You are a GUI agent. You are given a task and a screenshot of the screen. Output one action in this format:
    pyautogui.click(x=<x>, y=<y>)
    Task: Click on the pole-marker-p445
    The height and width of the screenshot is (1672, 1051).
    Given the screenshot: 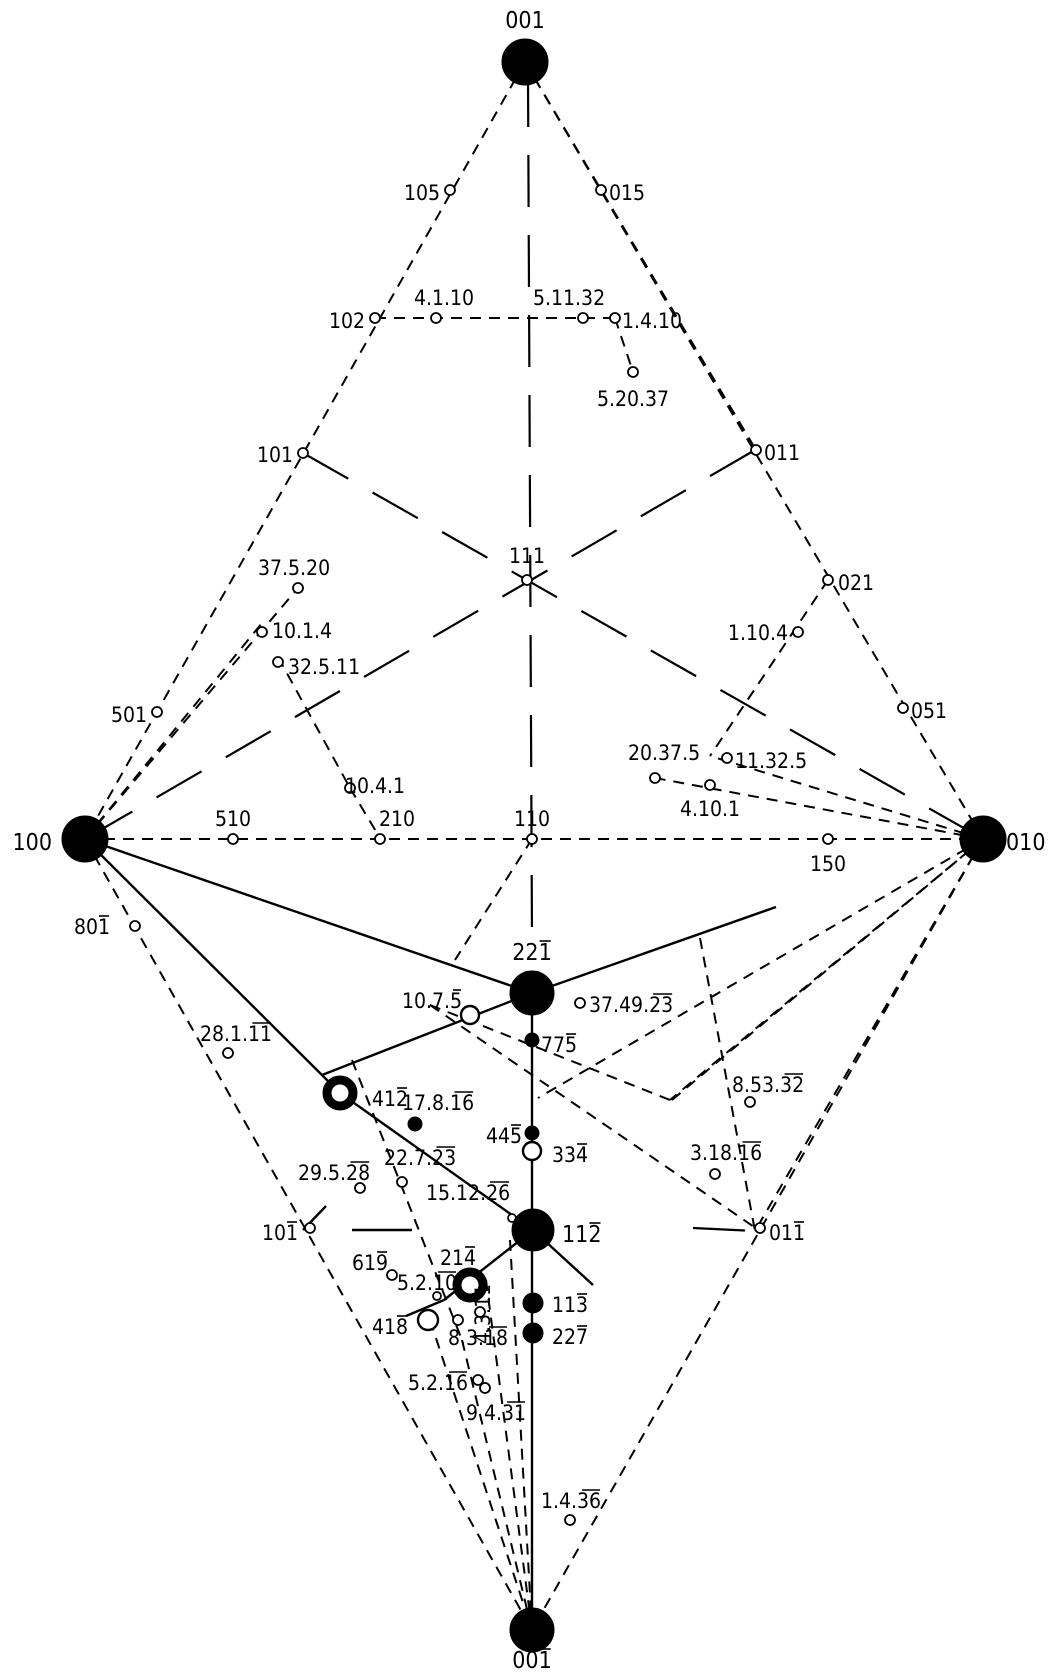 What is the action you would take?
    pyautogui.click(x=532, y=1133)
    